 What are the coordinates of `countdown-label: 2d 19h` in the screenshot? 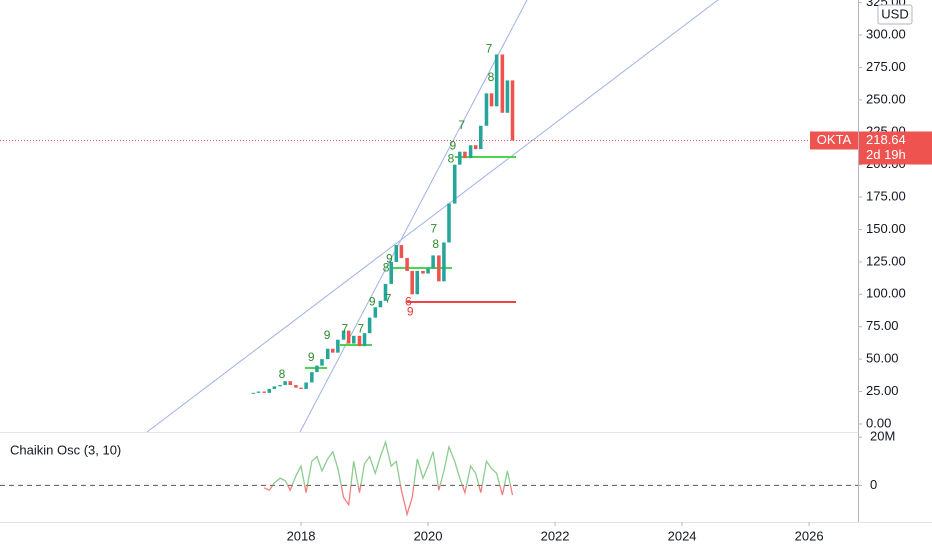 It's located at (886, 154).